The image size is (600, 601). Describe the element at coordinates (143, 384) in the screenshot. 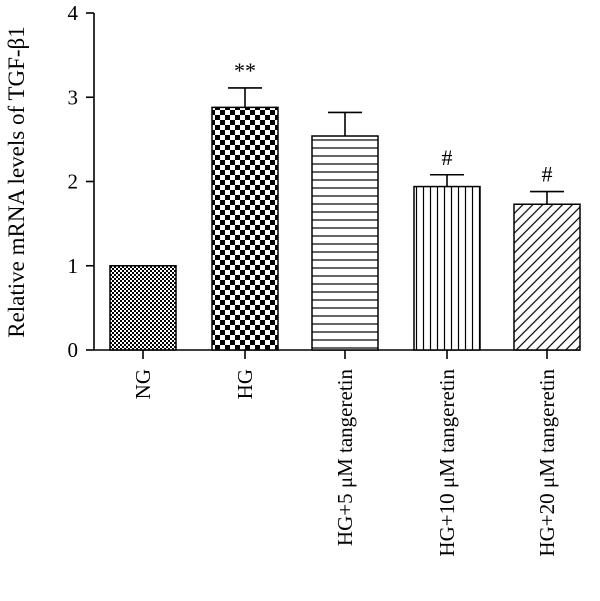

I see `category-label: NG` at that location.